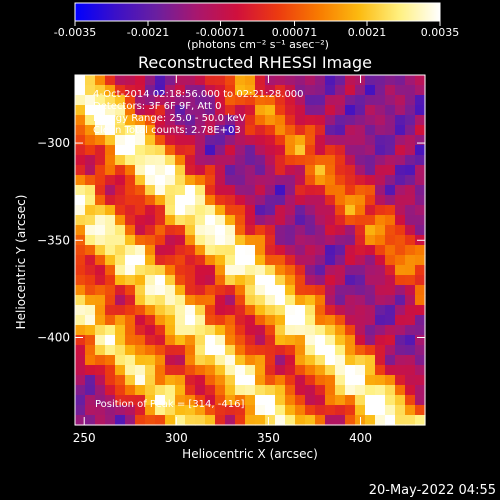 The height and width of the screenshot is (500, 500). I want to click on colorbar-tick-label: -0.0035, so click(75, 32).